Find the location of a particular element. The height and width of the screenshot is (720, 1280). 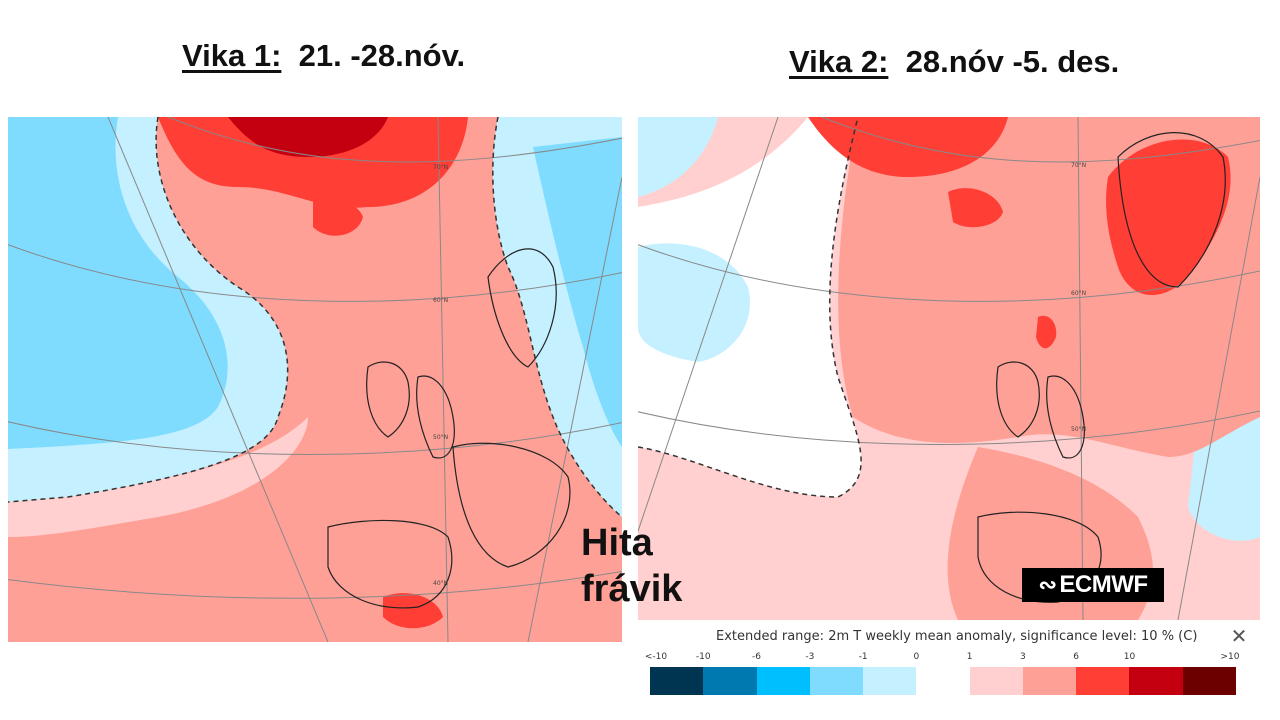

legend-tick-4: -1 is located at coordinates (863, 657).